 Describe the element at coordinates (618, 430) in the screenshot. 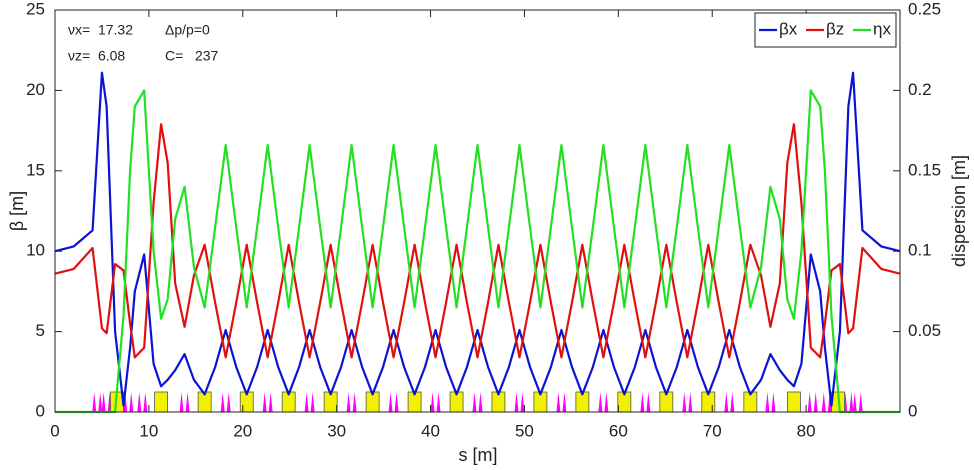

I see `x-tick-label: 60` at that location.